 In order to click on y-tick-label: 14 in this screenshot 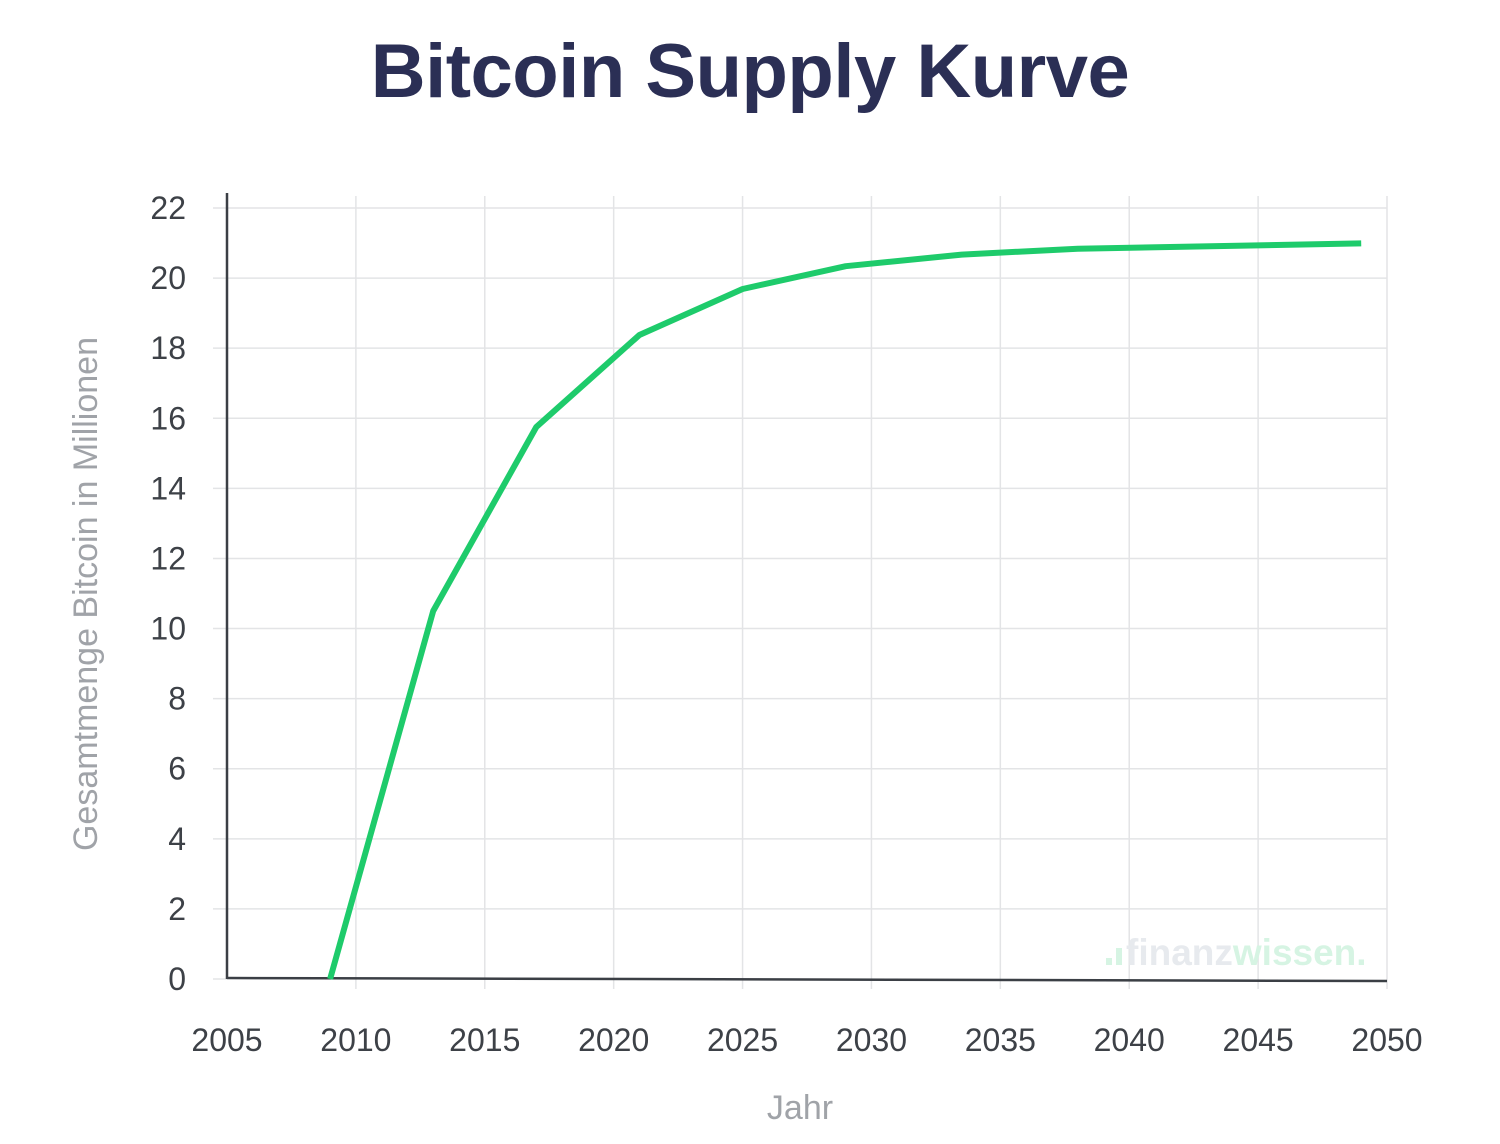, I will do `click(168, 488)`.